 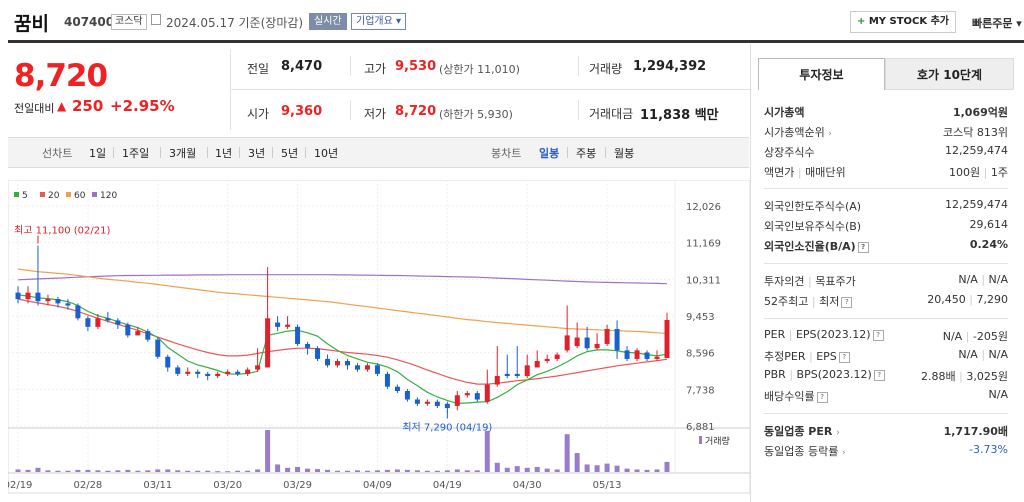 I want to click on par-row: 액면가 | 매매단위 100원 | 1주, so click(x=886, y=172).